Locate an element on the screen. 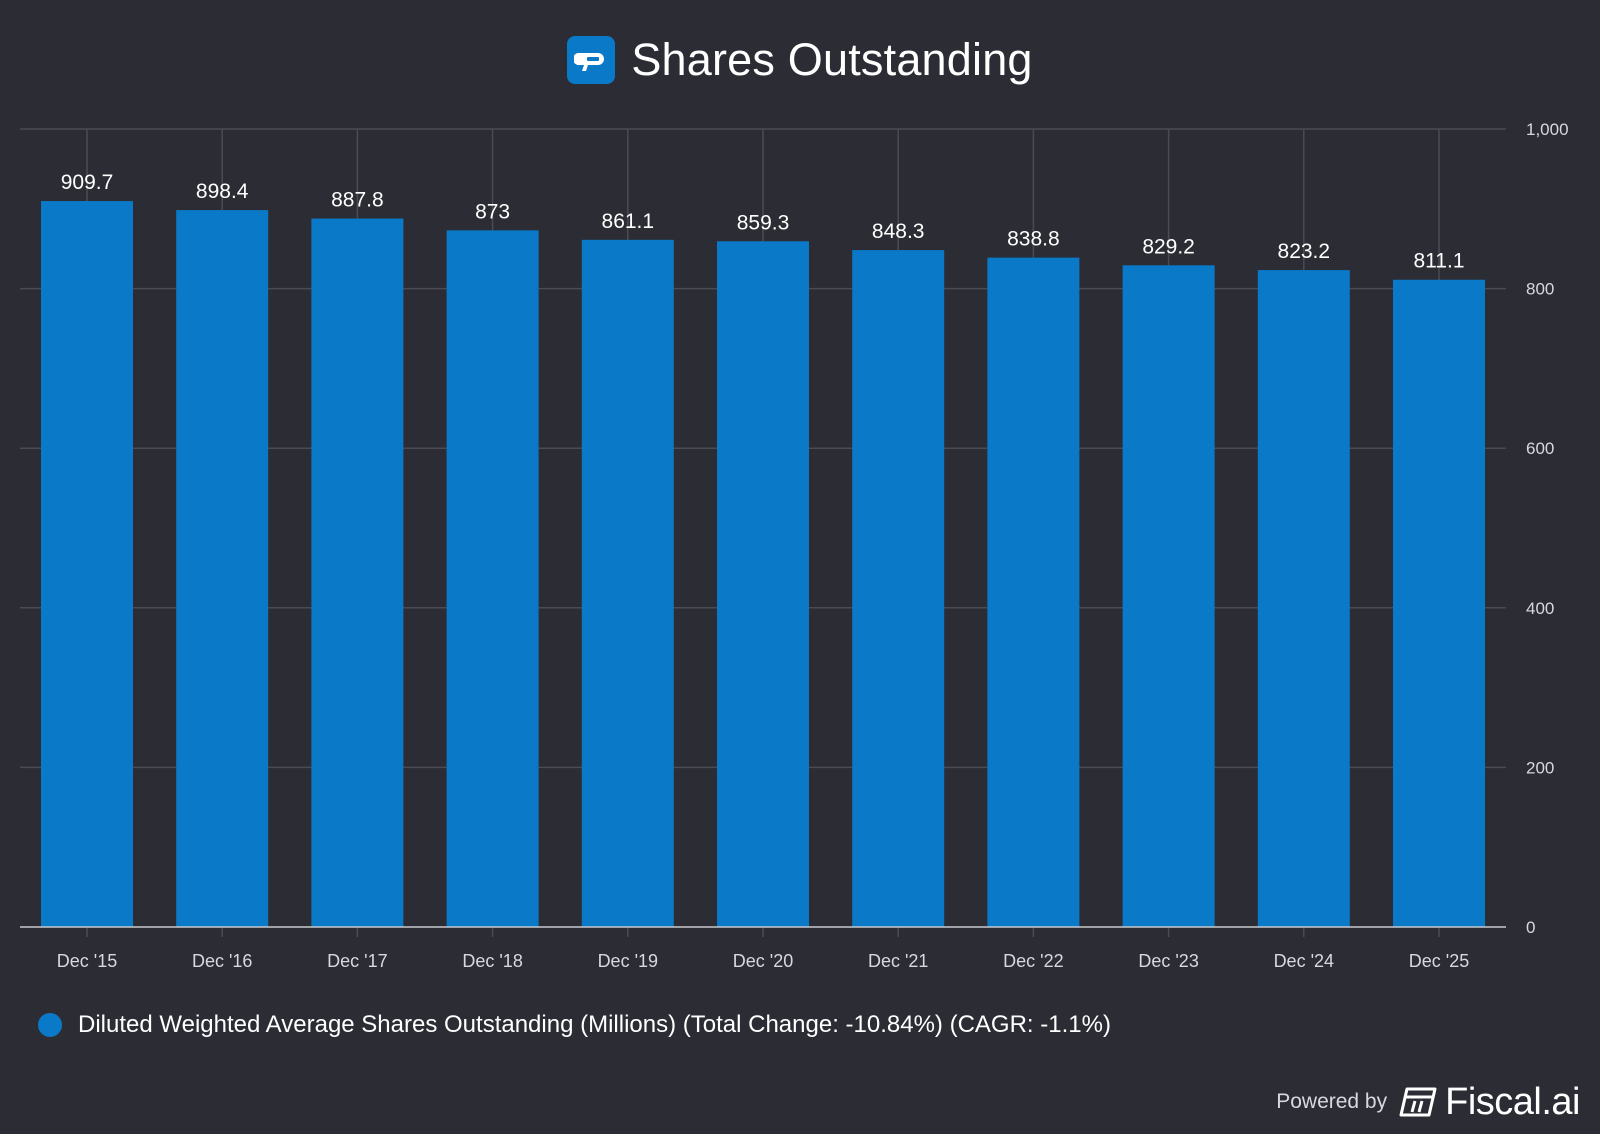 The width and height of the screenshot is (1600, 1134). x-tick-label: Dec '17 is located at coordinates (357, 961).